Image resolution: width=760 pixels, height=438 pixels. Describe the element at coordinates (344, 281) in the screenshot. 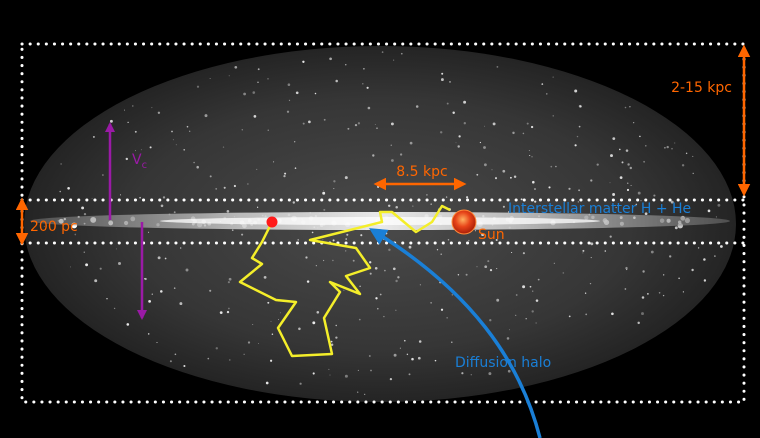

I see `diffusion-path` at that location.